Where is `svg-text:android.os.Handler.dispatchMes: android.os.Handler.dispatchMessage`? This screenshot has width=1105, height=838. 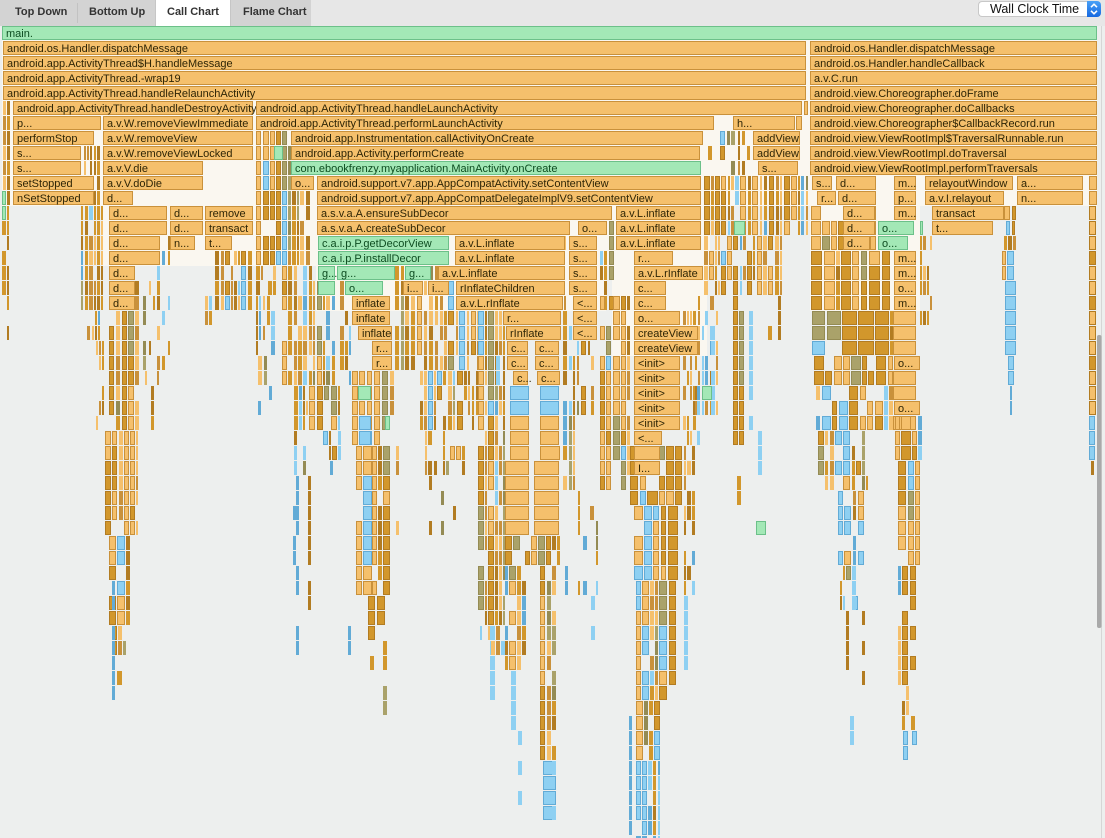
svg-text:android.os.Handler.dispatchMes: android.os.Handler.dispatchMessage is located at coordinates (97, 49).